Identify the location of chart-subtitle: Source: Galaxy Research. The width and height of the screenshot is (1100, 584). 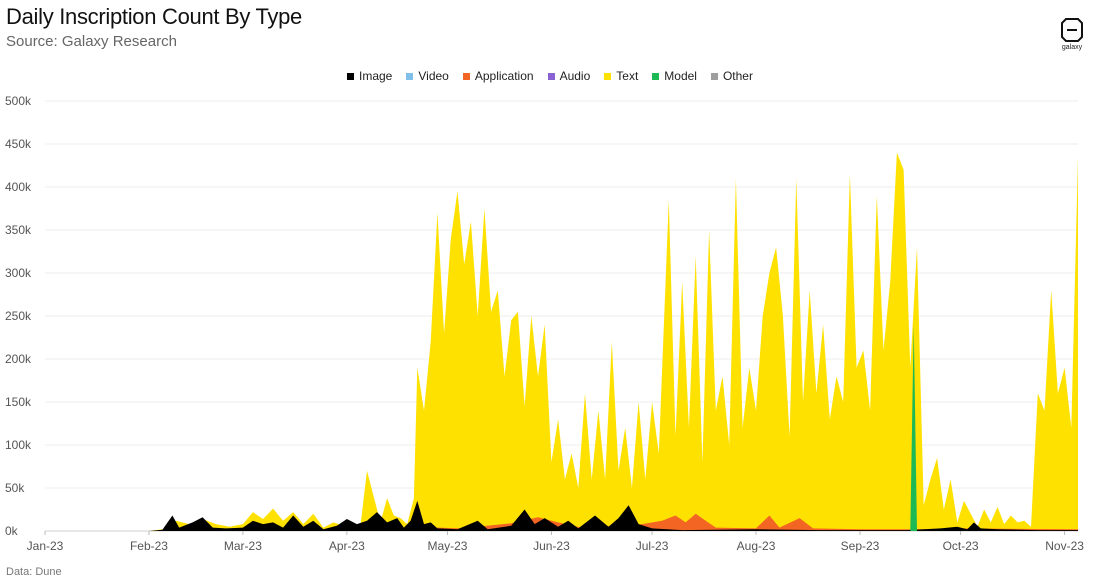
(91, 41).